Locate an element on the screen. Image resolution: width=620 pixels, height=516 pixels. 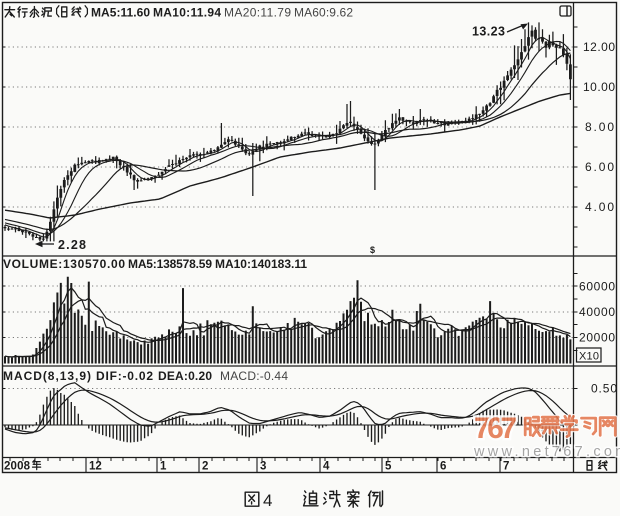
svg-text: 2008 is located at coordinates (17, 467).